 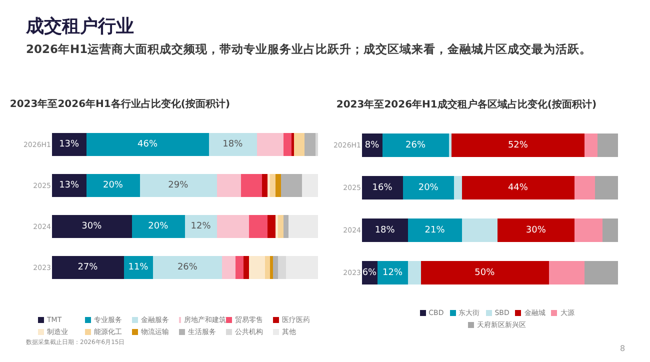 I want to click on data-label: 11%, so click(x=138, y=267).